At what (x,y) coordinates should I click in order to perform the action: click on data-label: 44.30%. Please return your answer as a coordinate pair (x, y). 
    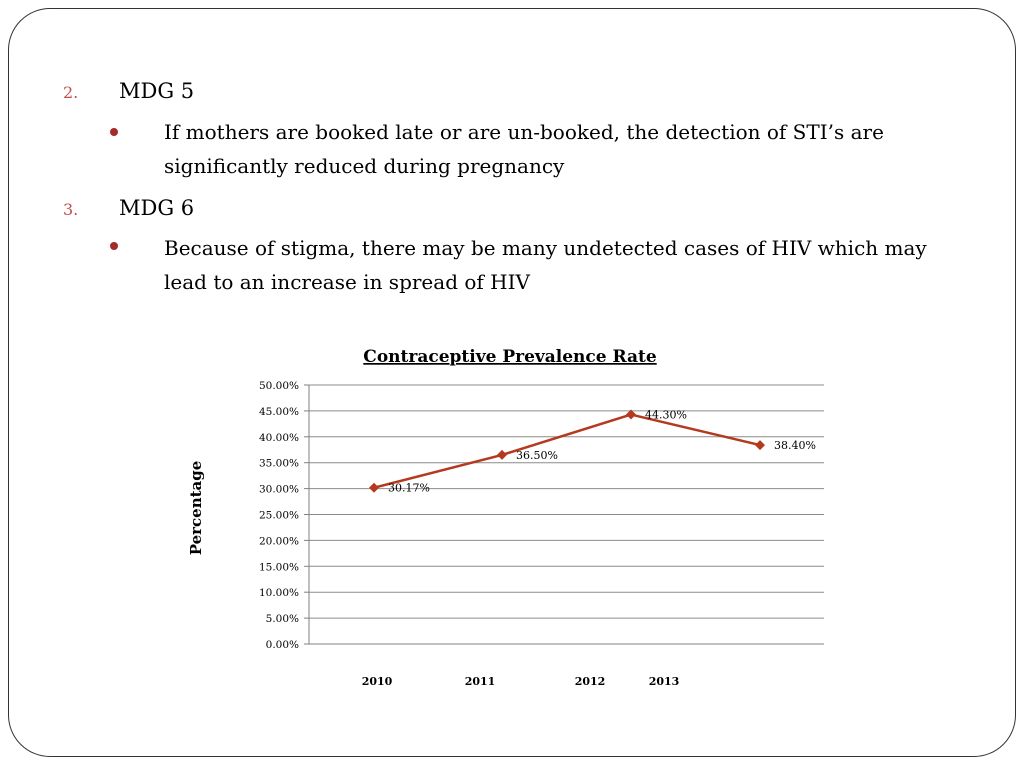
    Looking at the image, I should click on (666, 415).